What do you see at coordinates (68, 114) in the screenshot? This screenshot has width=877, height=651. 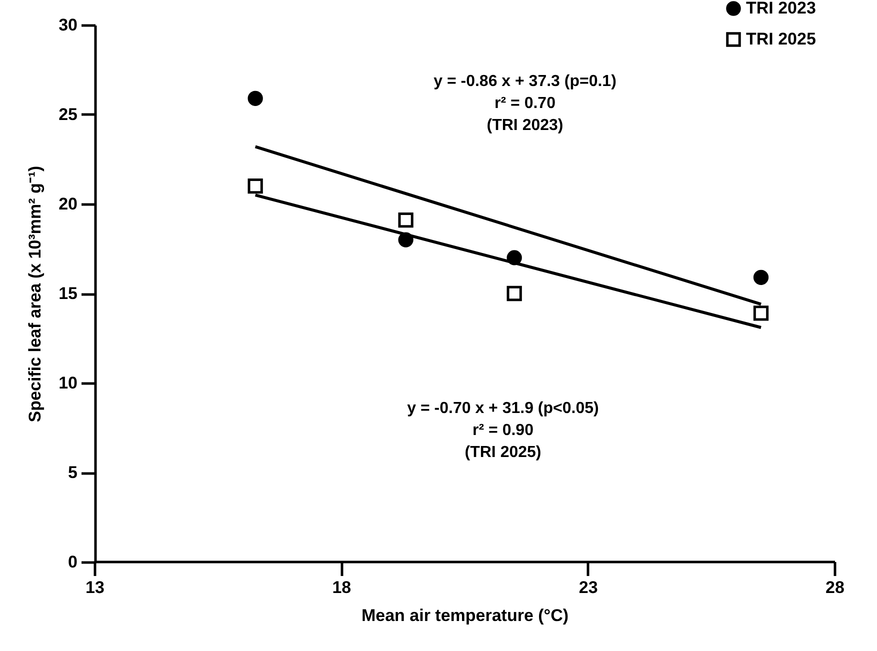 I see `y-tick-label: 25` at bounding box center [68, 114].